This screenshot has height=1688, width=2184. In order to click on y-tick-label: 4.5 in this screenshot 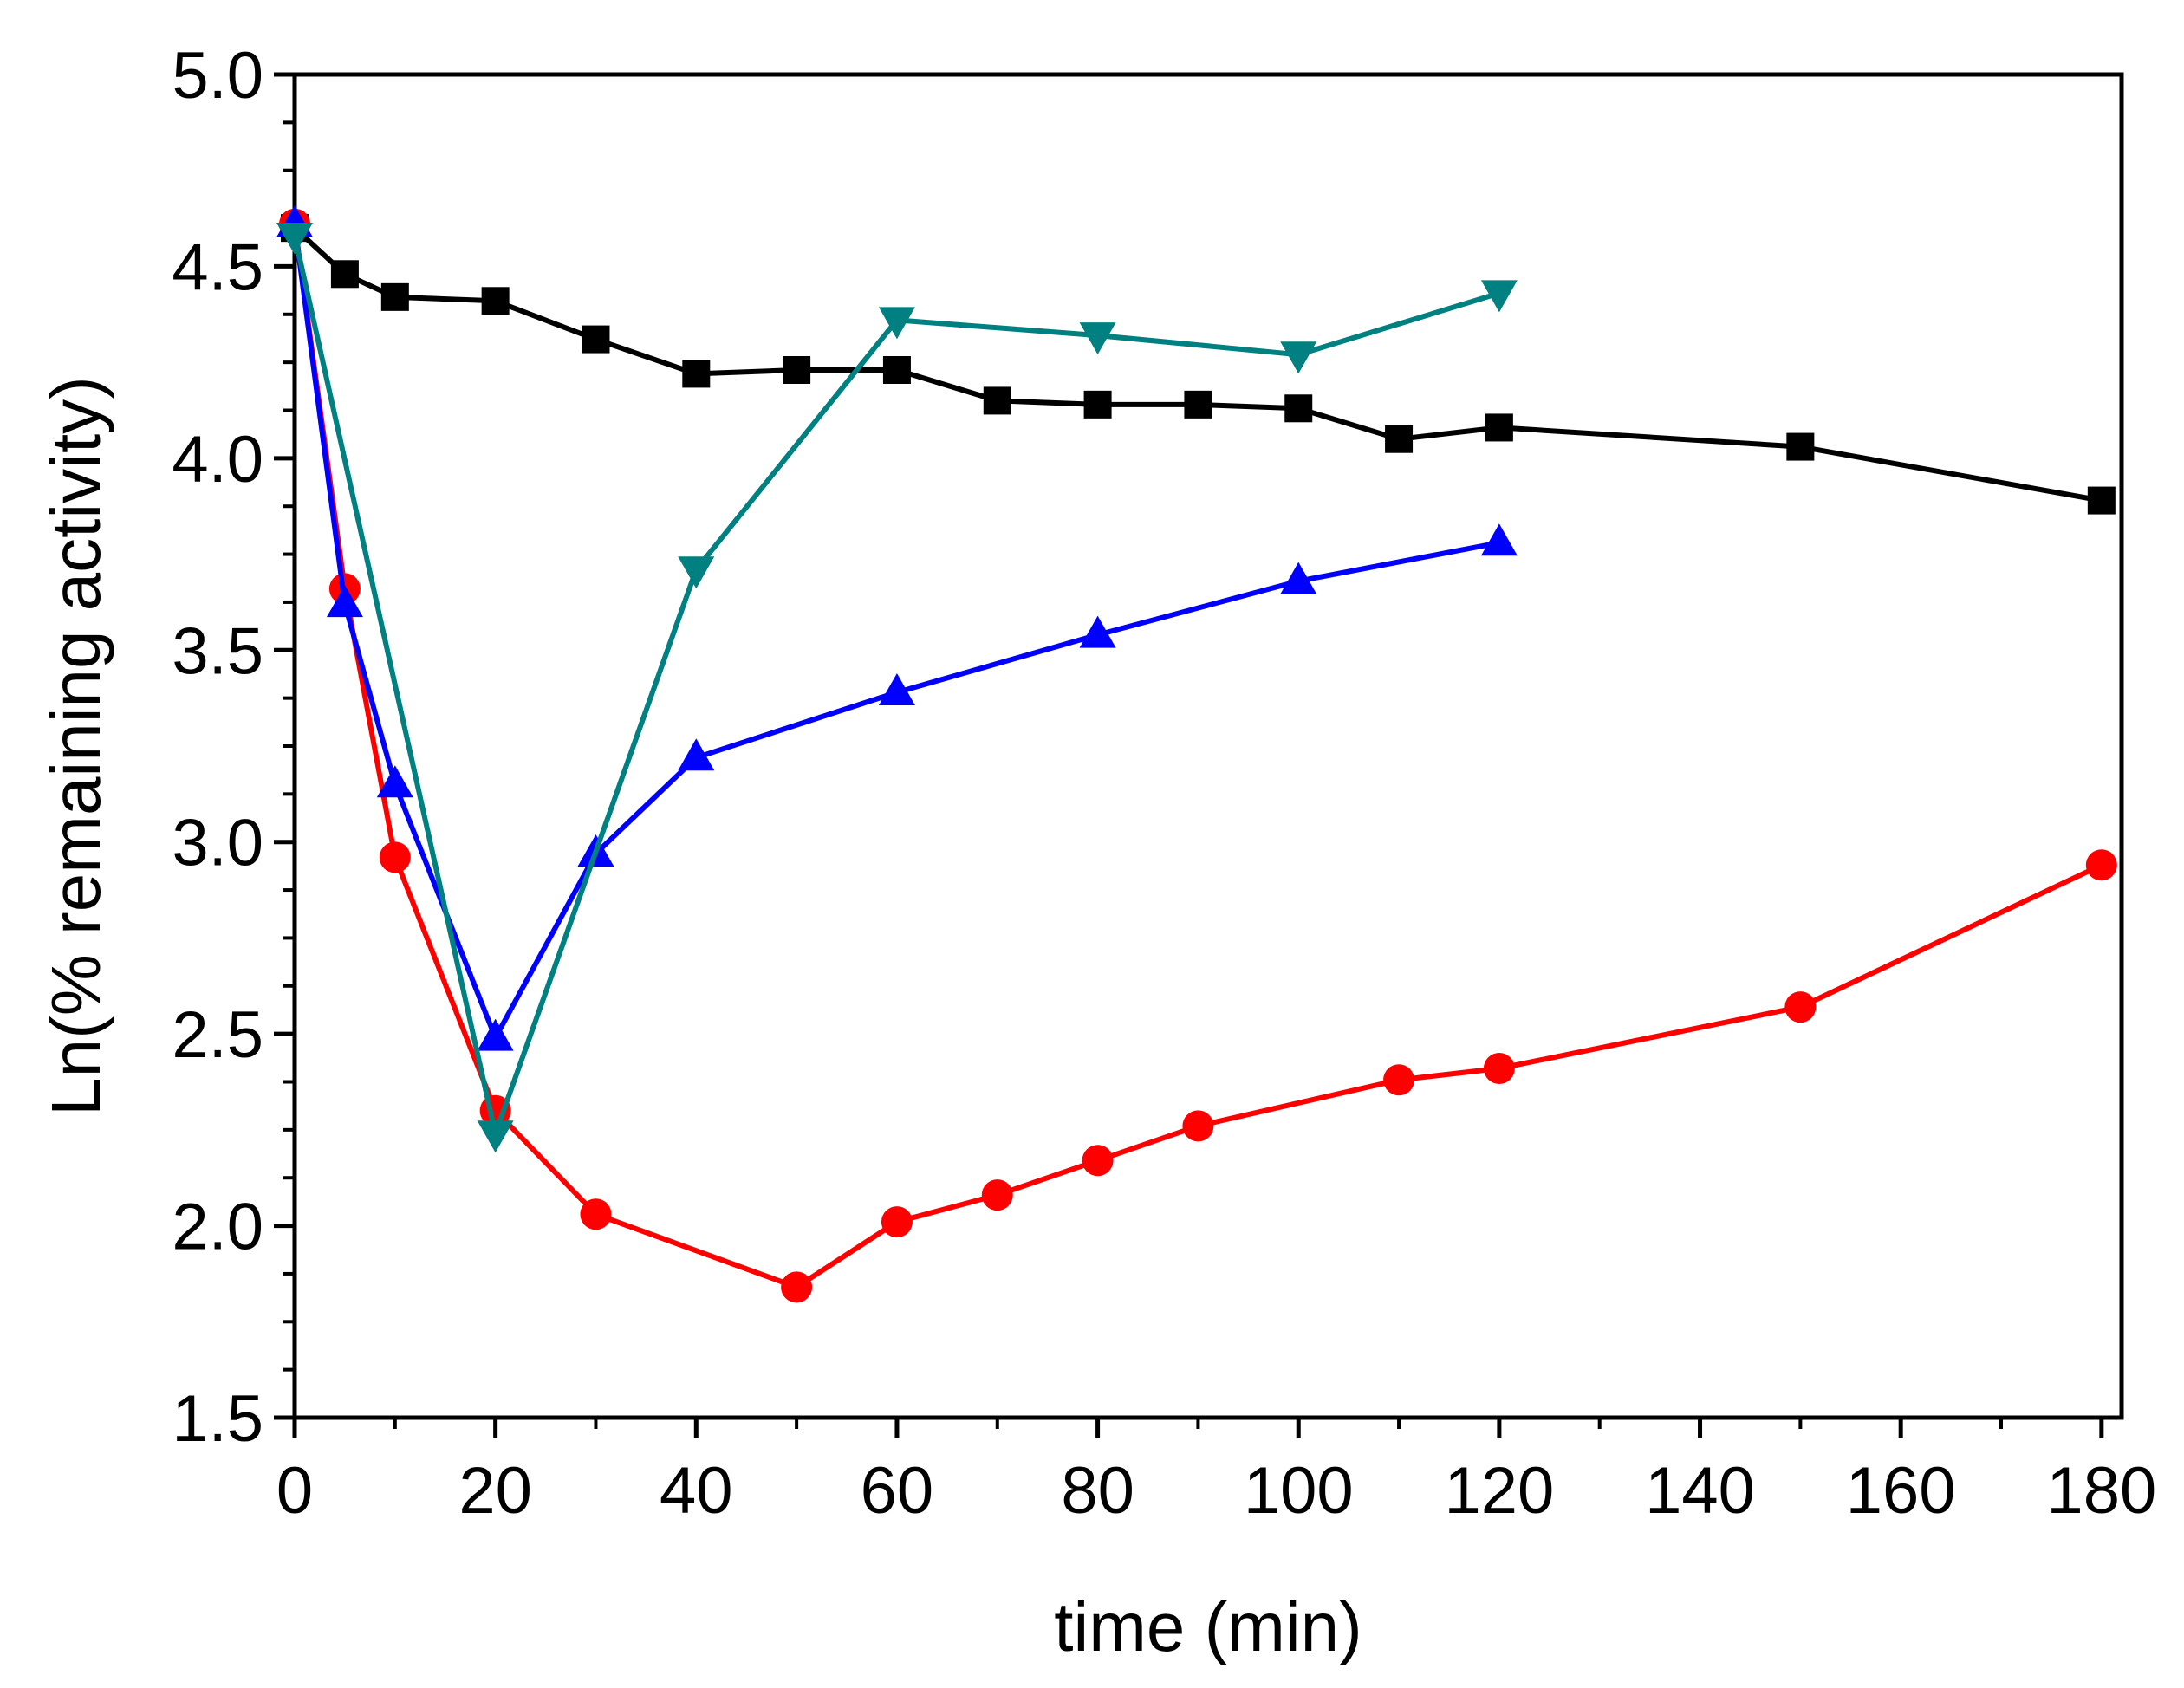, I will do `click(217, 267)`.